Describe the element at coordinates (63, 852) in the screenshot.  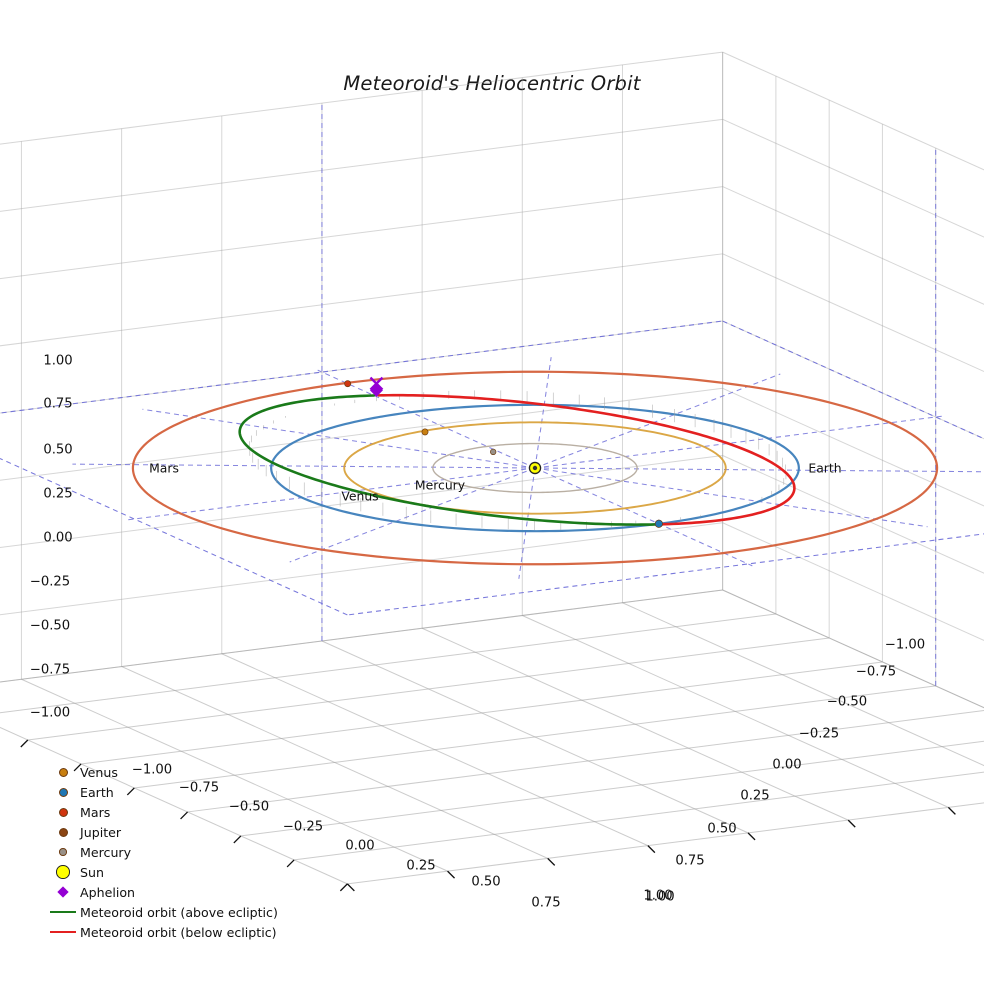
I see `legend-mercury-swatch` at that location.